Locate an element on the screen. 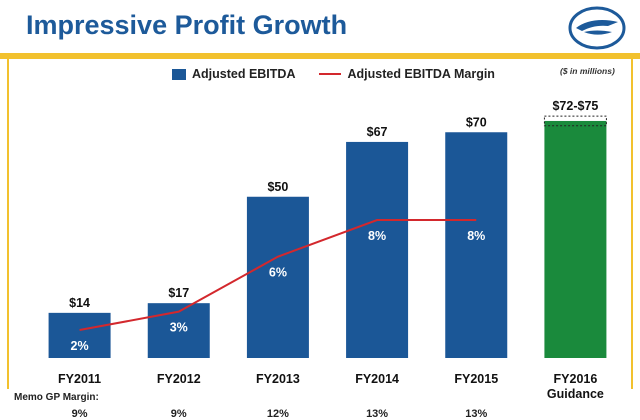 Image resolution: width=640 pixels, height=420 pixels. legend-item-ebitda: Adjusted EBITDA is located at coordinates (233, 74).